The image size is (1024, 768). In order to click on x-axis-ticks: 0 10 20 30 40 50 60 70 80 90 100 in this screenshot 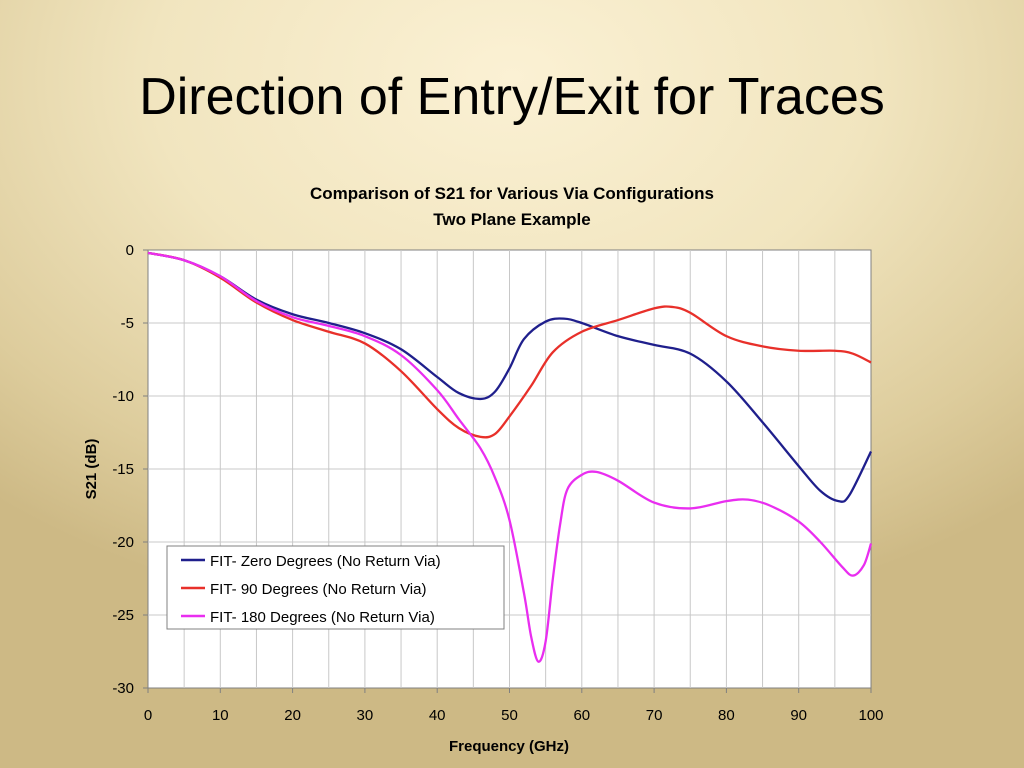, I will do `click(514, 706)`.